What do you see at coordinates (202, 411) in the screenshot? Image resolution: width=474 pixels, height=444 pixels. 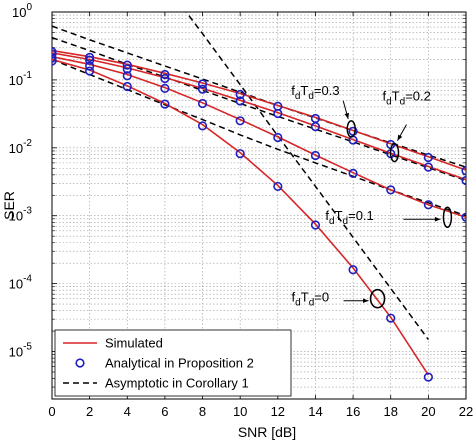 I see `x-tick-label: 8` at bounding box center [202, 411].